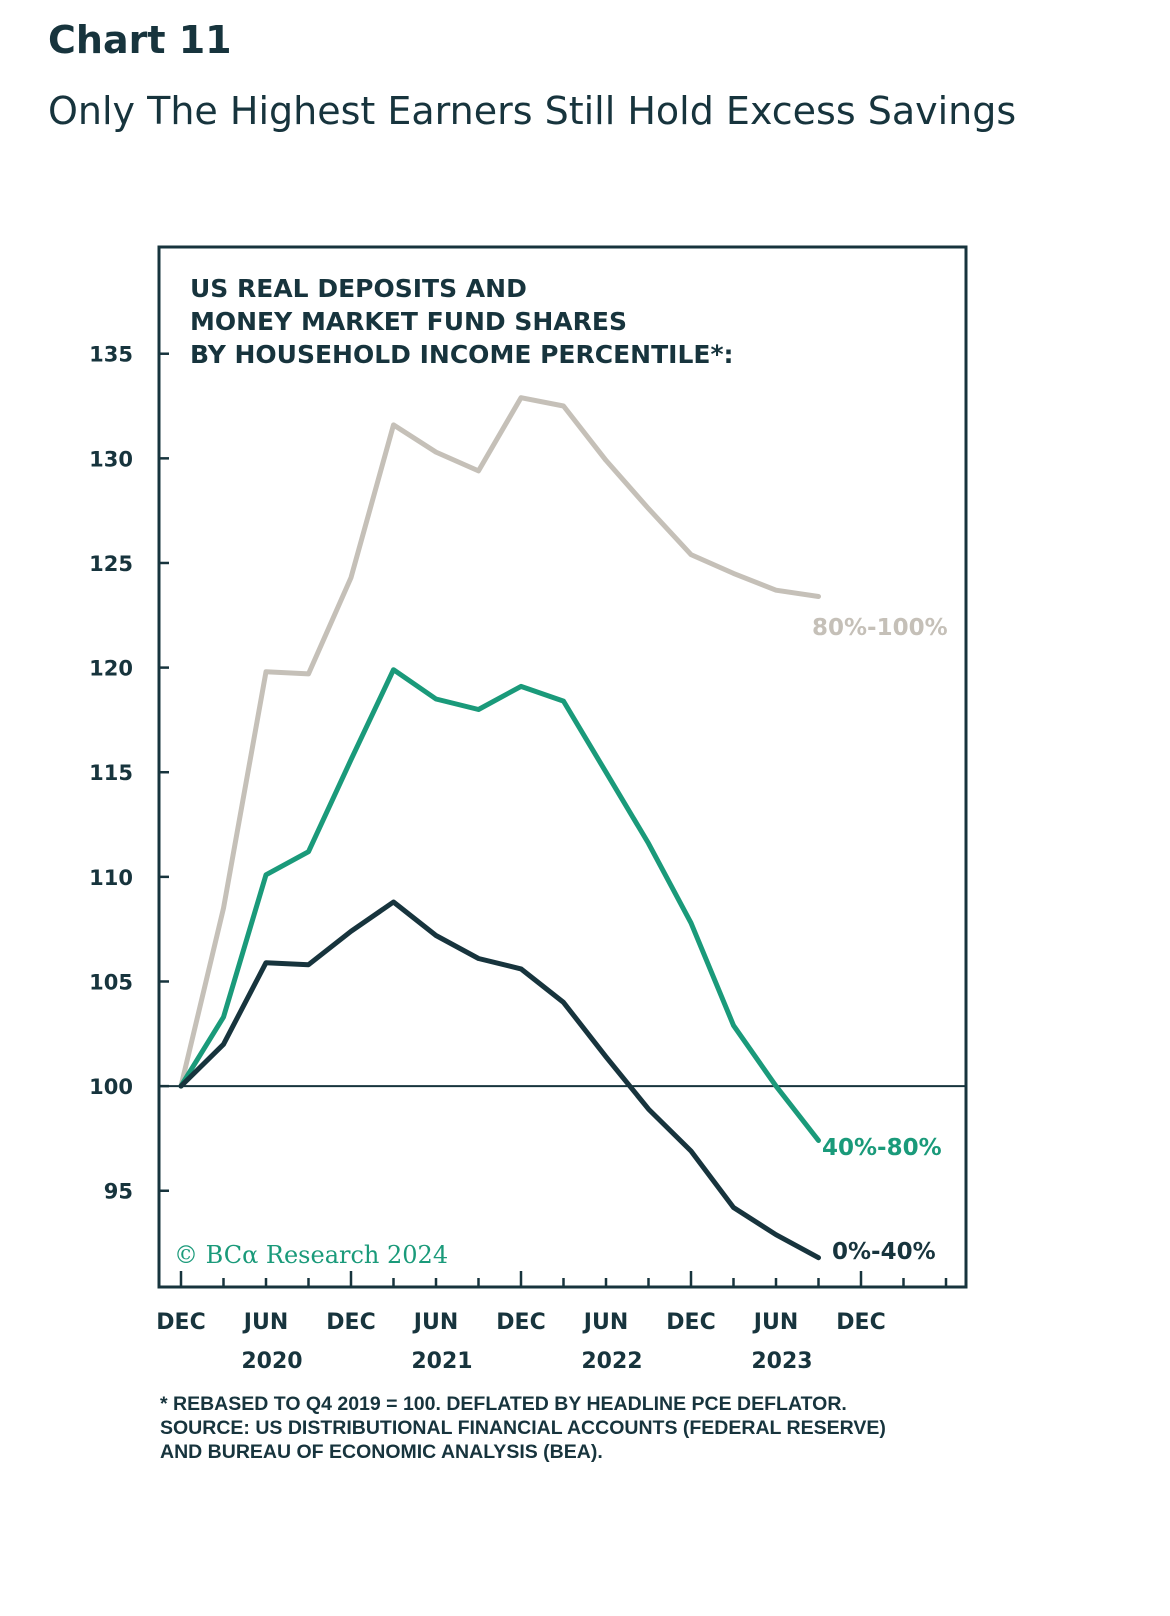  Describe the element at coordinates (271, 1361) in the screenshot. I see `x-year-label: 2020` at that location.